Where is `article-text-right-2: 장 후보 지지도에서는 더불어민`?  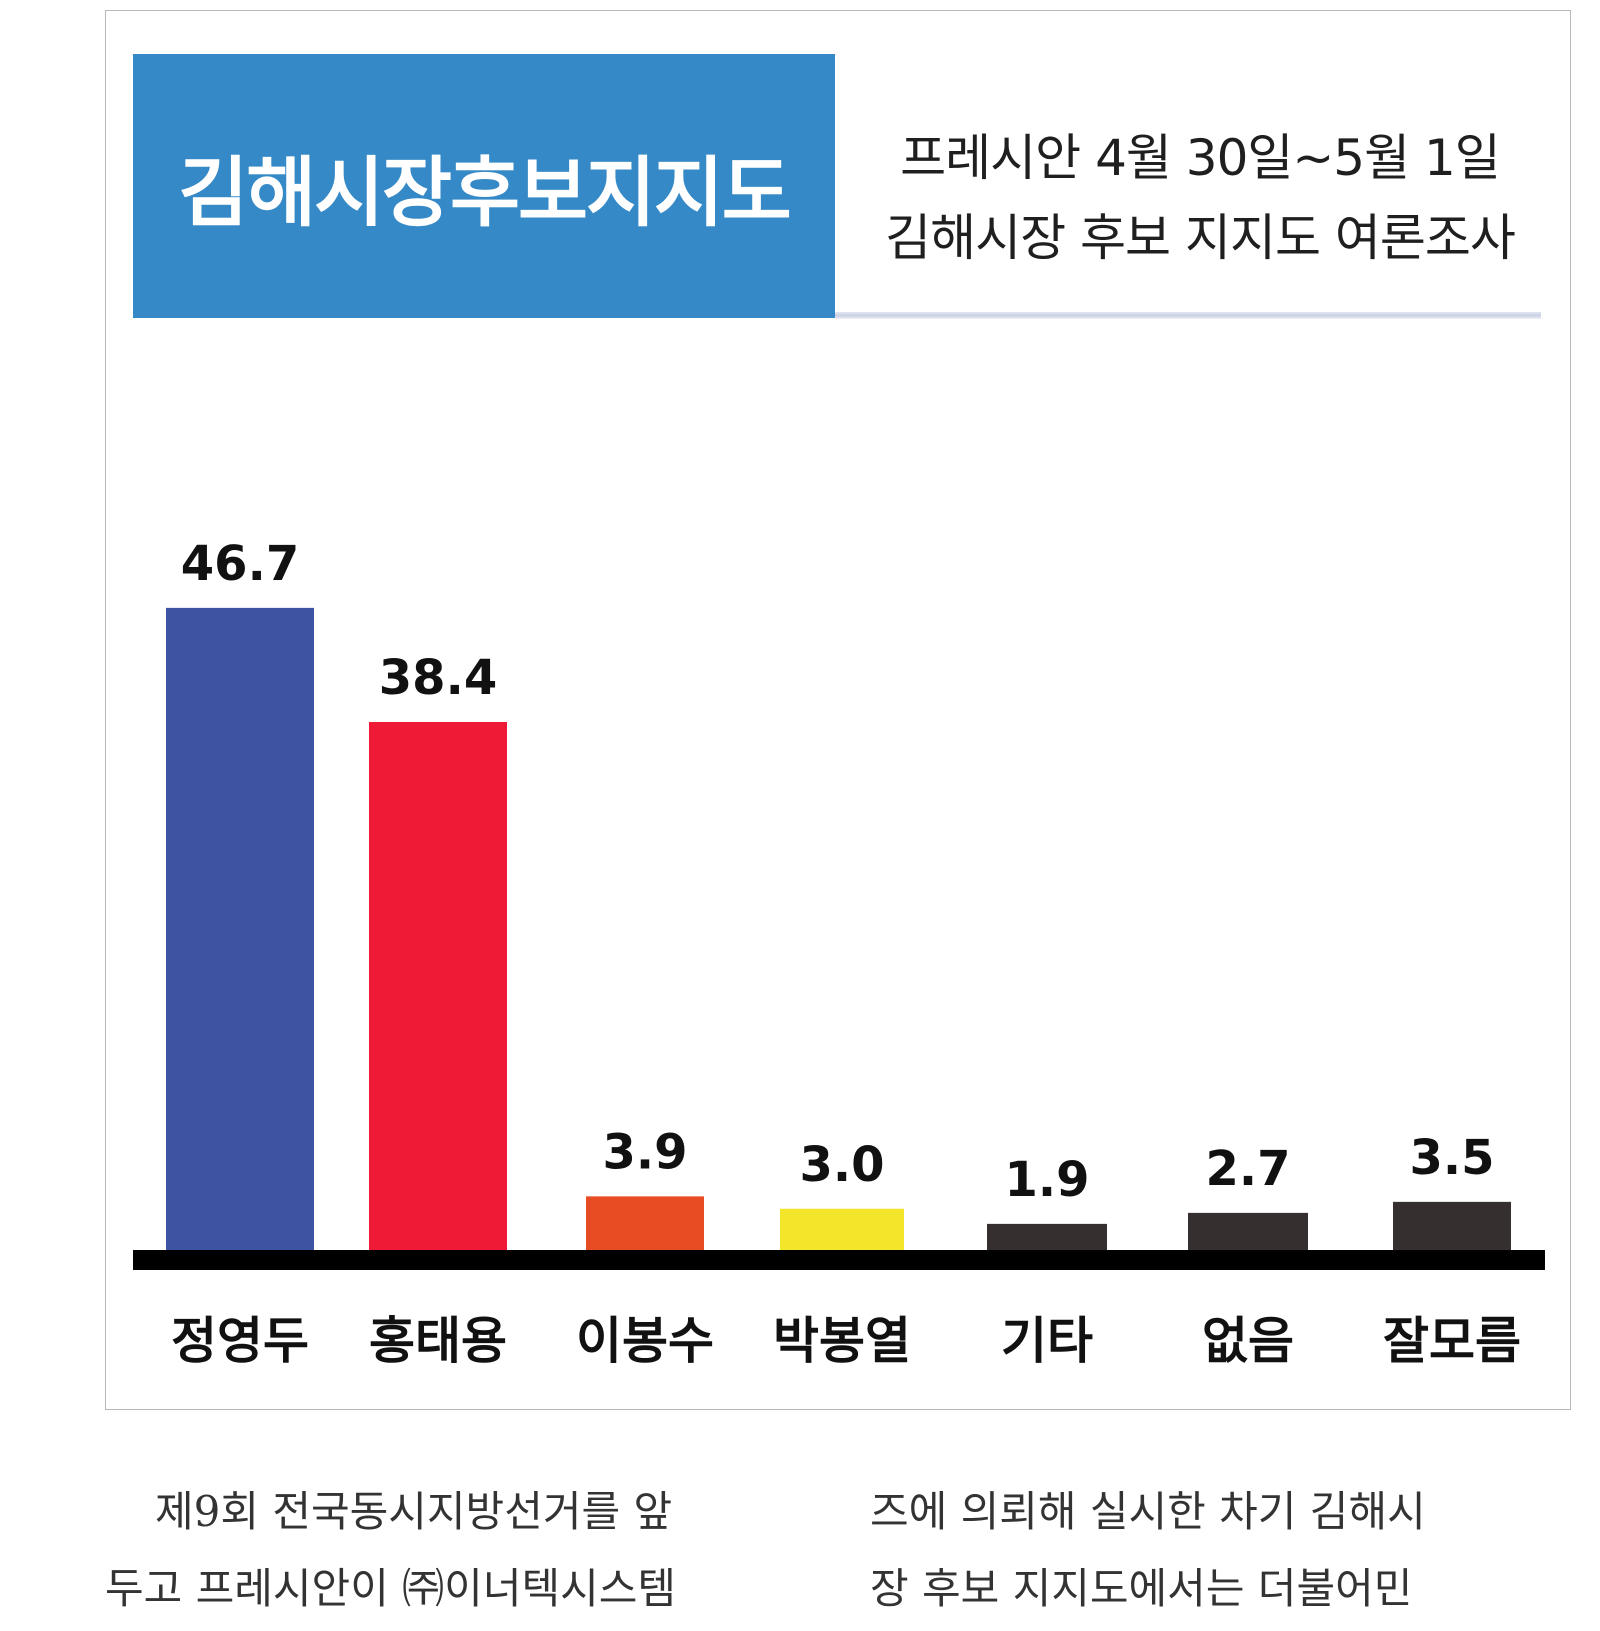
article-text-right-2: 장 후보 지지도에서는 더불어민 is located at coordinates (1141, 1588).